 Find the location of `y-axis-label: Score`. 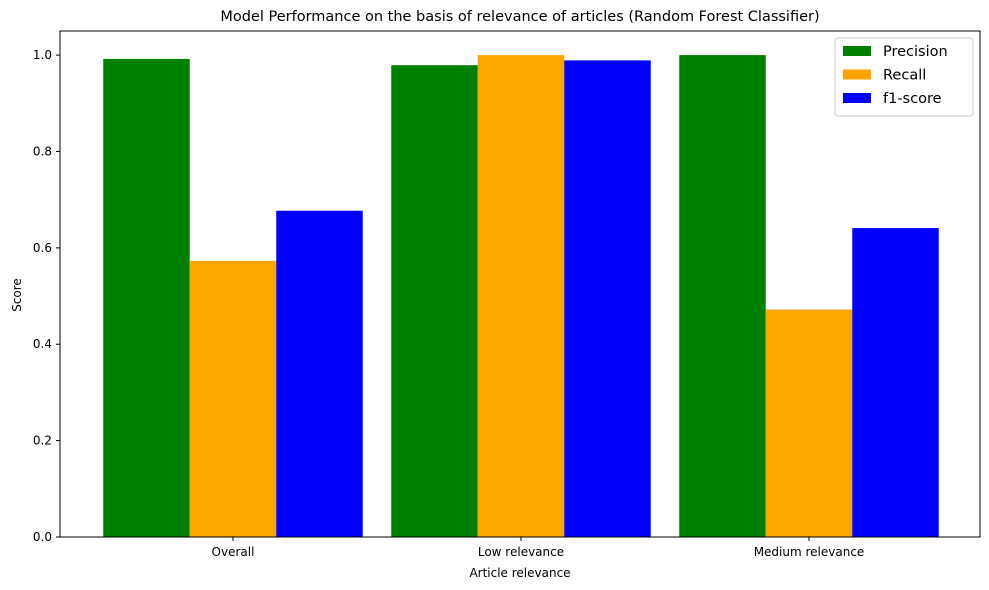

y-axis-label: Score is located at coordinates (17, 295).